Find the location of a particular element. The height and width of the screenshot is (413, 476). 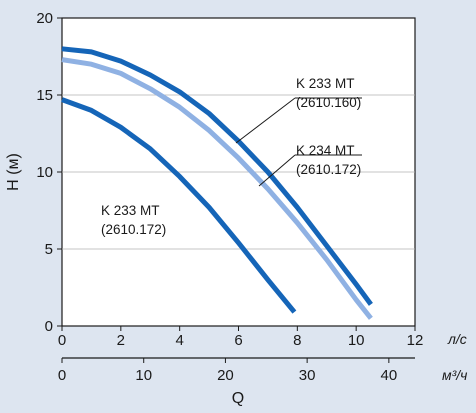

x-tick-label: 12 is located at coordinates (415, 340).